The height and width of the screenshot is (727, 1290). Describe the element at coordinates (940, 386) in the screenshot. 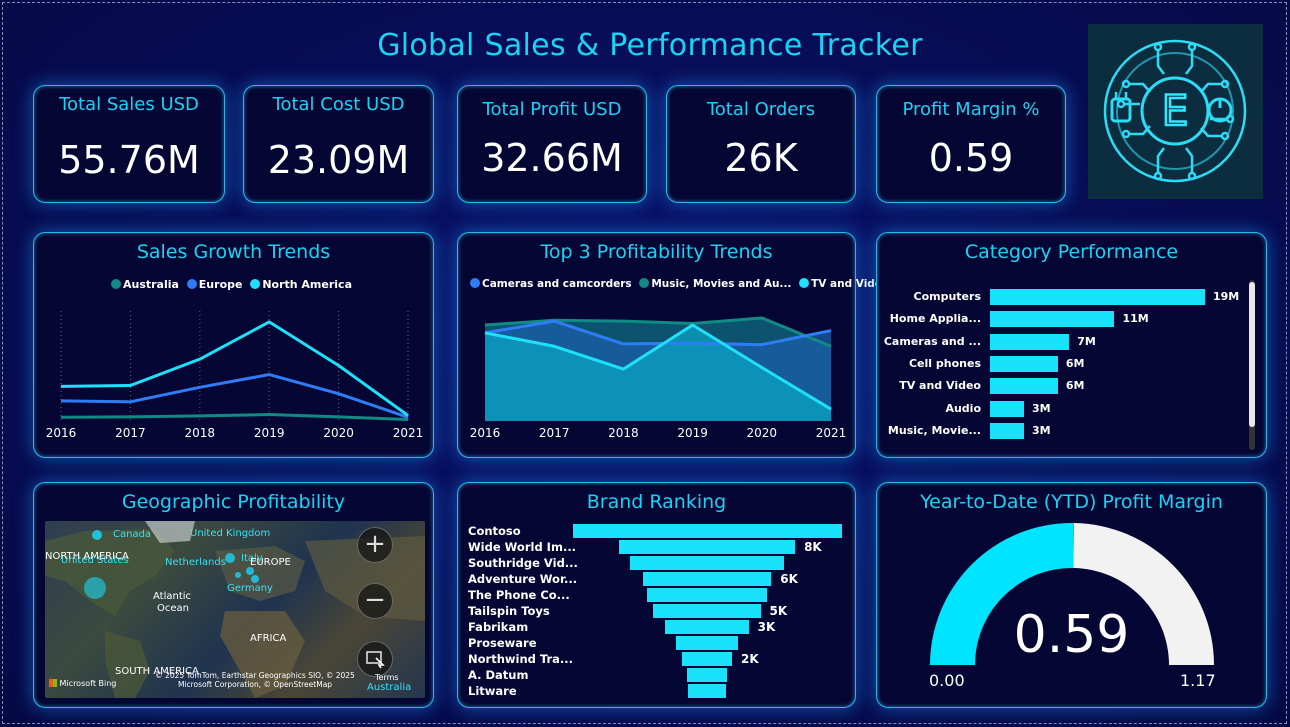

I see `category-label: TV and Video` at that location.